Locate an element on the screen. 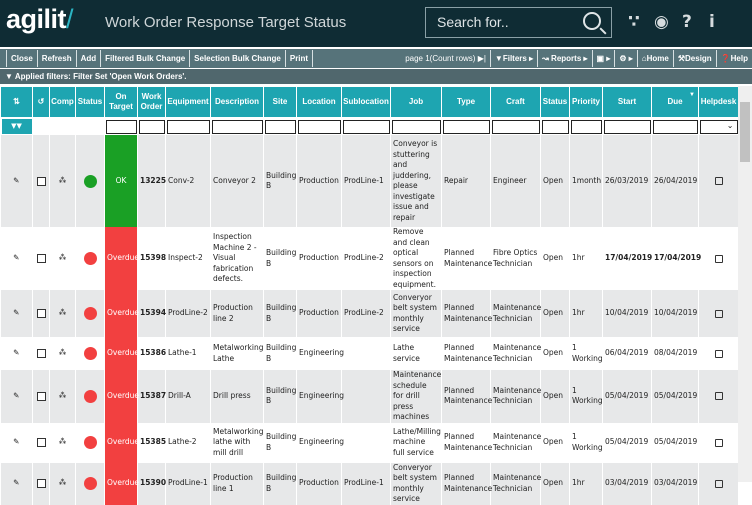 The height and width of the screenshot is (505, 752). sort-icon: ⇅ is located at coordinates (16, 101).